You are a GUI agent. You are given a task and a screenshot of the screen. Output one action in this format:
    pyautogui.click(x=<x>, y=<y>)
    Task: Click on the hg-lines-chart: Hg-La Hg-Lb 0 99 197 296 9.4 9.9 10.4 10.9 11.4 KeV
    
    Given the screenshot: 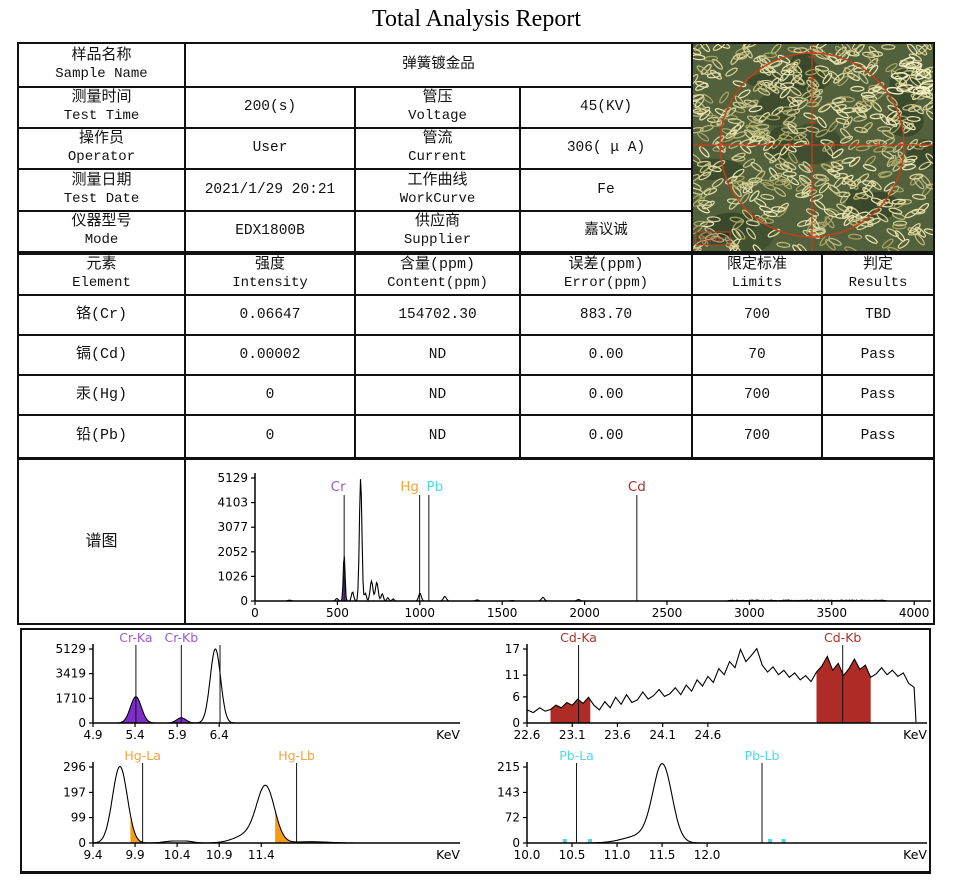 What is the action you would take?
    pyautogui.click(x=261, y=805)
    